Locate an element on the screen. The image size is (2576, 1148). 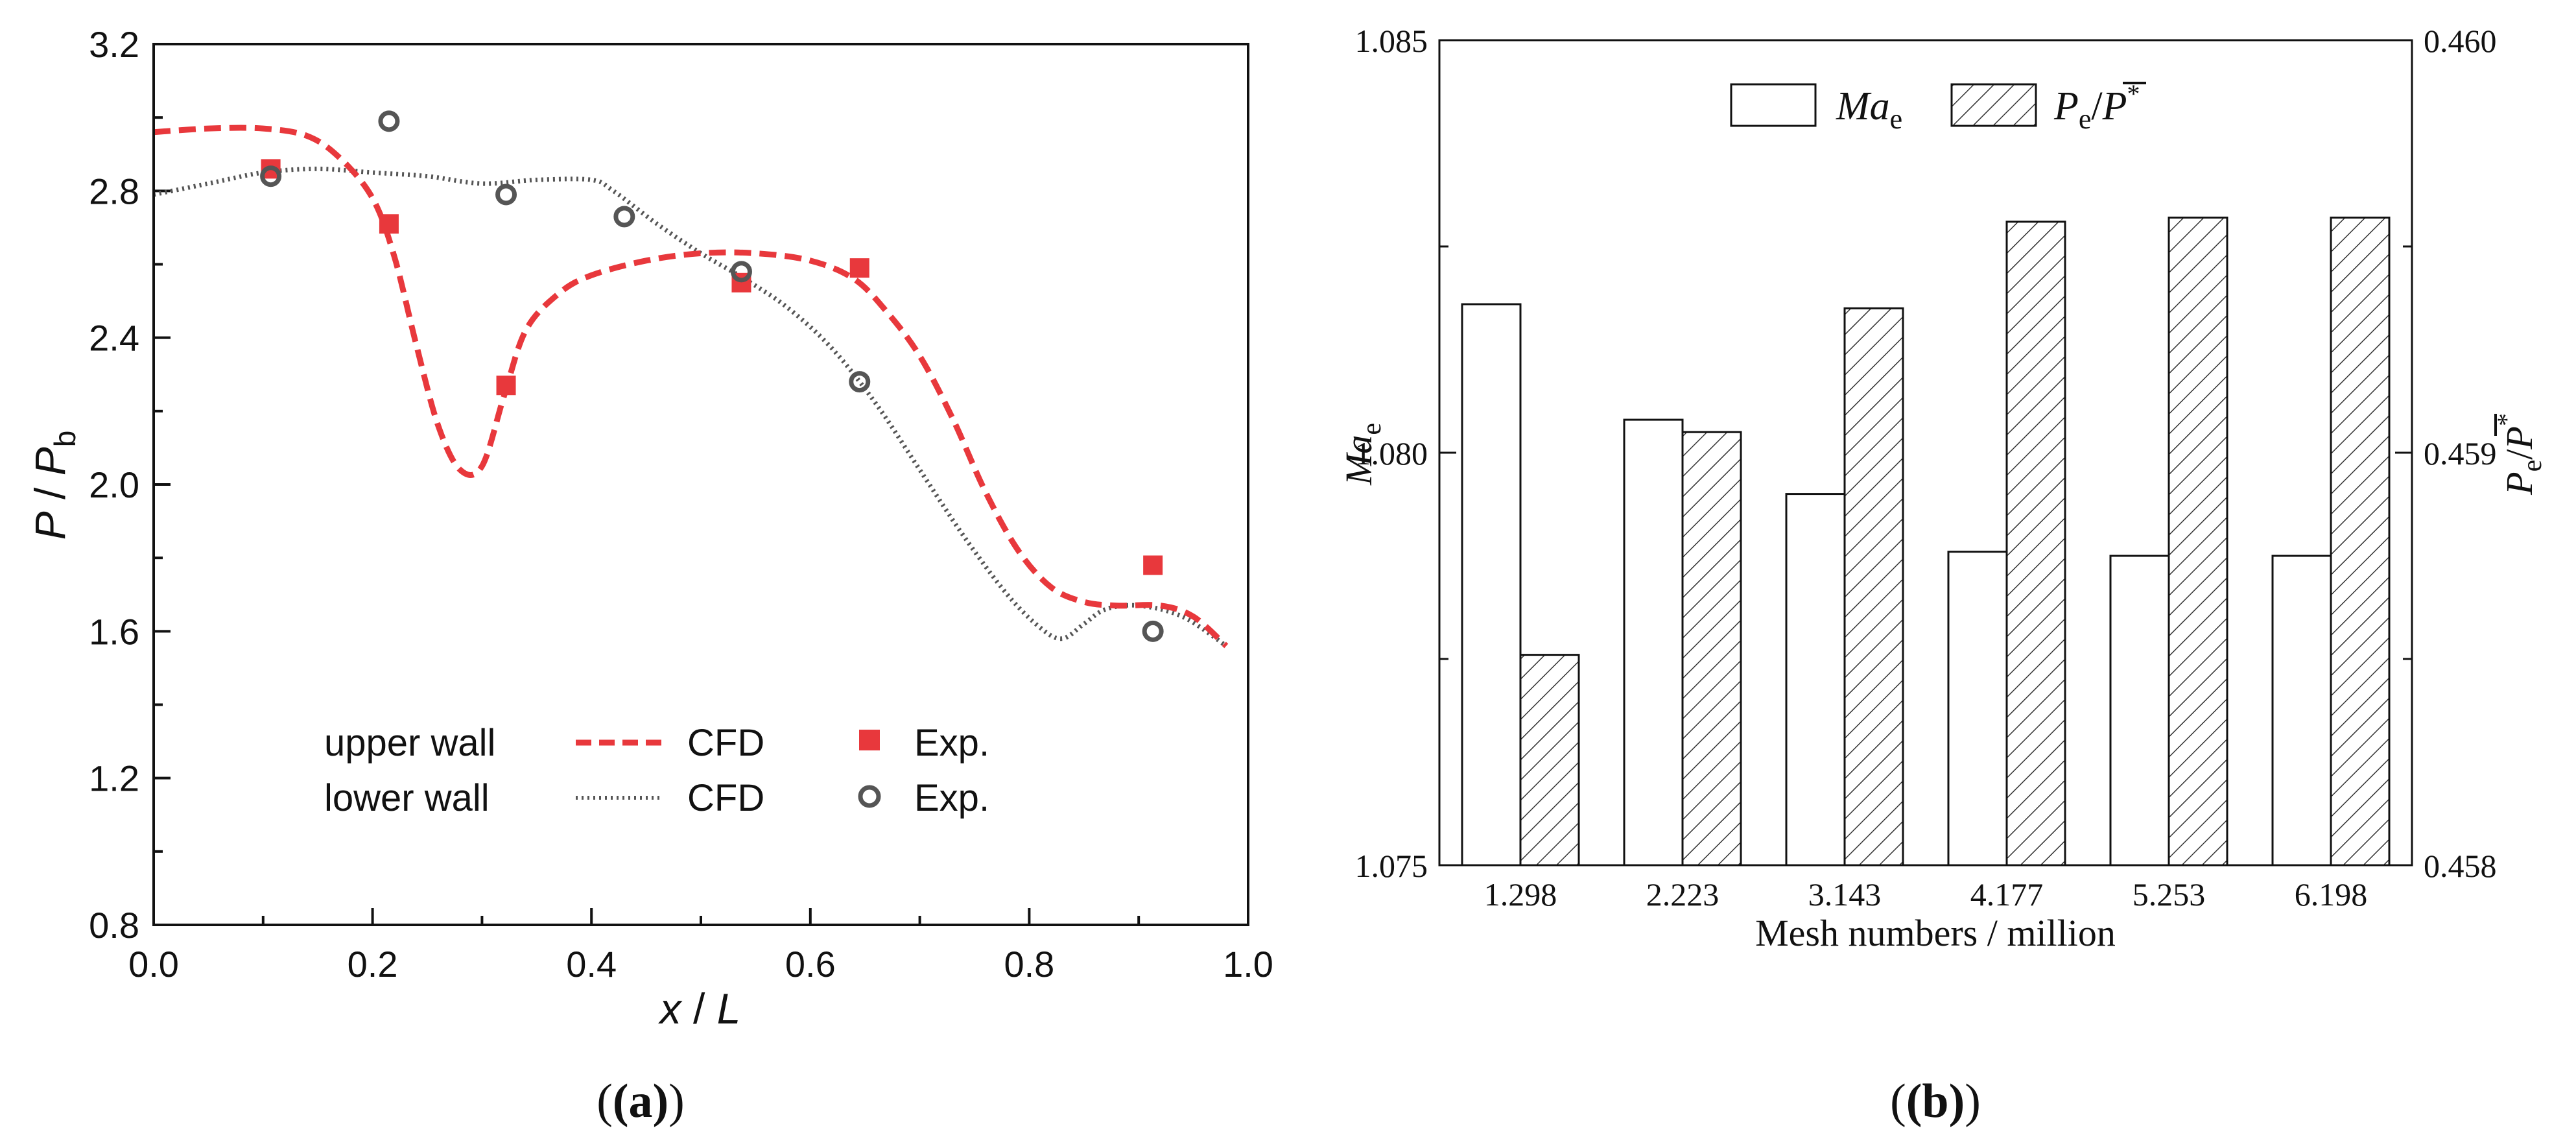
y-tick-label: 2.8 is located at coordinates (114, 191).